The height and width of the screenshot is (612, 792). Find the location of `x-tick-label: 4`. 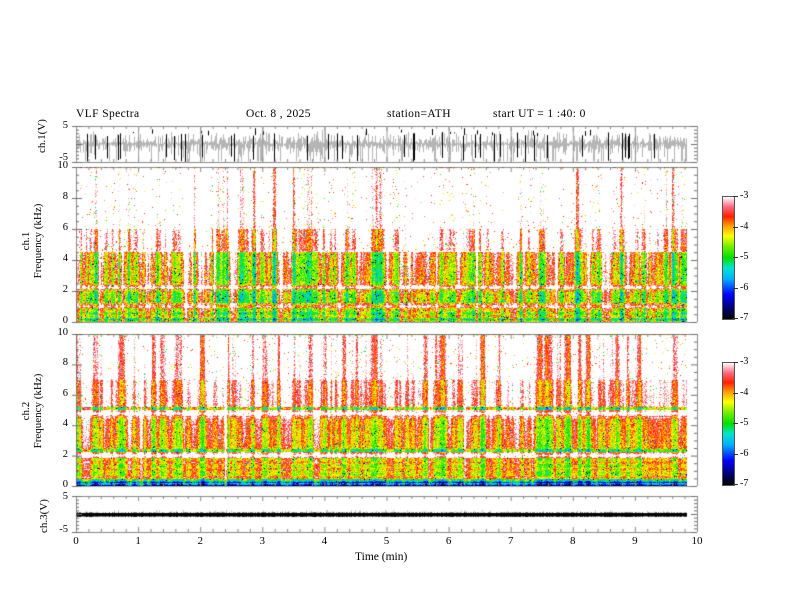

x-tick-label: 4 is located at coordinates (324, 541).